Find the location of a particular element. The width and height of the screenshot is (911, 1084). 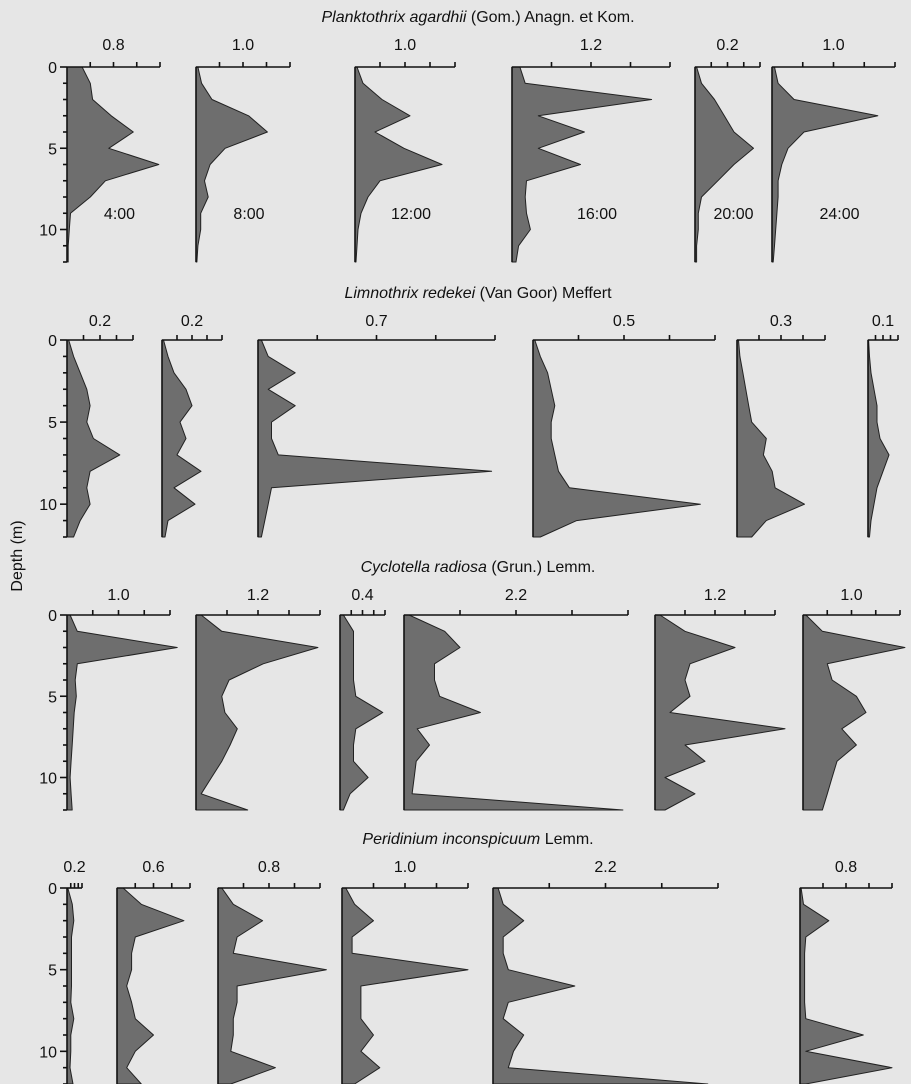

profile-panel-4: 1.2 16:00 is located at coordinates (591, 150).